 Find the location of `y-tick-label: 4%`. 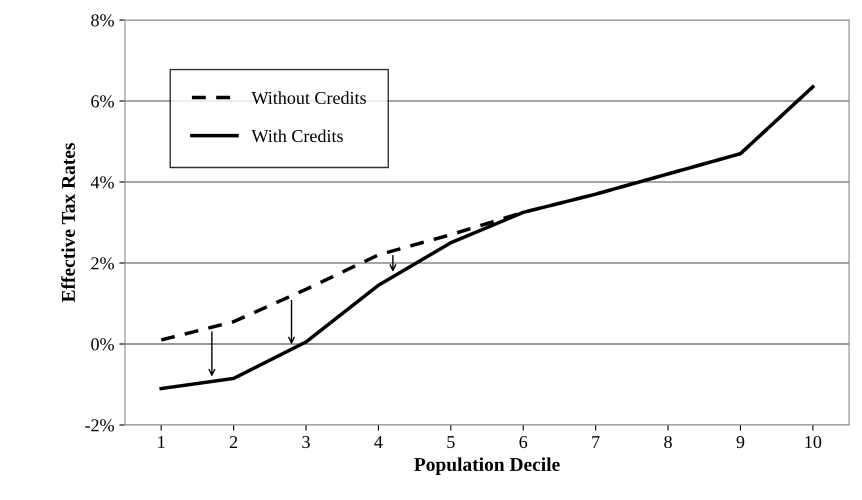

y-tick-label: 4% is located at coordinates (102, 182).